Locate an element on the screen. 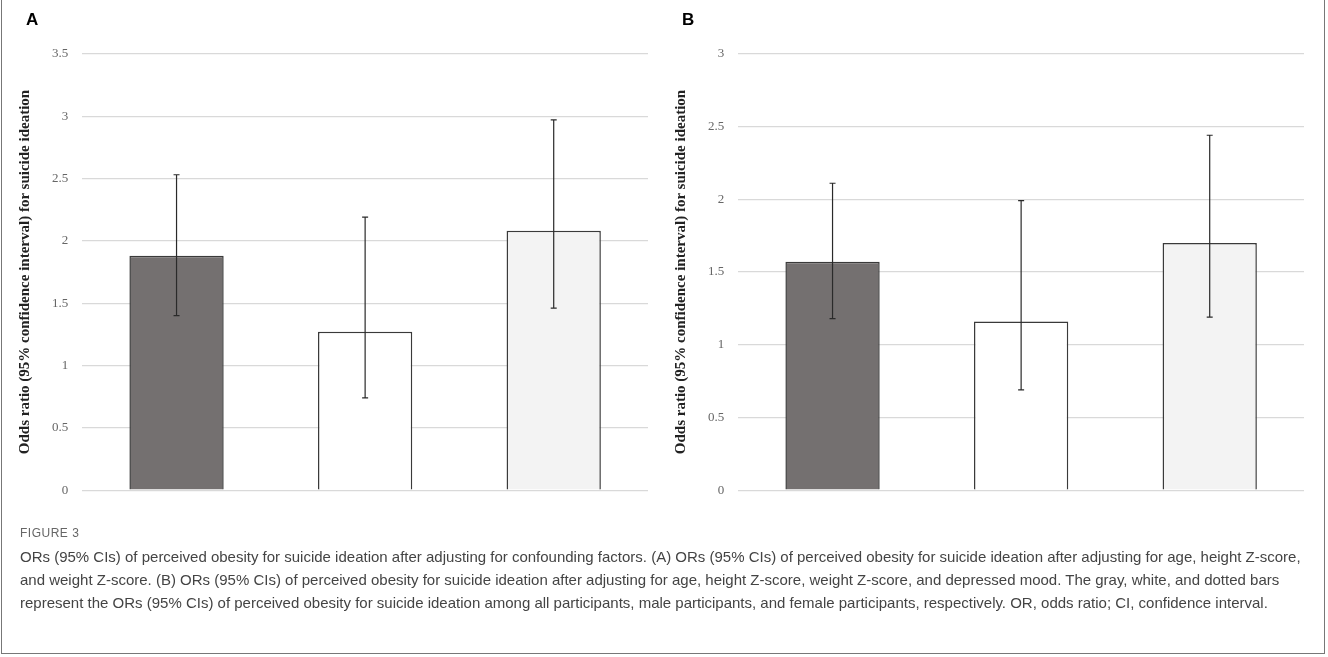  text: ORs (95% CIs) of perceived obesity for suicide ideation after adjusting for confounding factors. (A) ORs (95% CIs) of perceived obesity for suicide ideation after adjusting for age, height Z-score, and weight Z-score. (B) ORs (95% CIs) of perceived obesity for suicide ideation after adjusting for age, height Z-score, weight Z-score, and depressed mood. The gray, white, and dotted bars represent the ORs (95% CIs) of perceived obesity for suicide ideation among all participants, male participants, and female participants, respectively. OR, odds ratio; CI, confidence interval. is located at coordinates (661, 580).